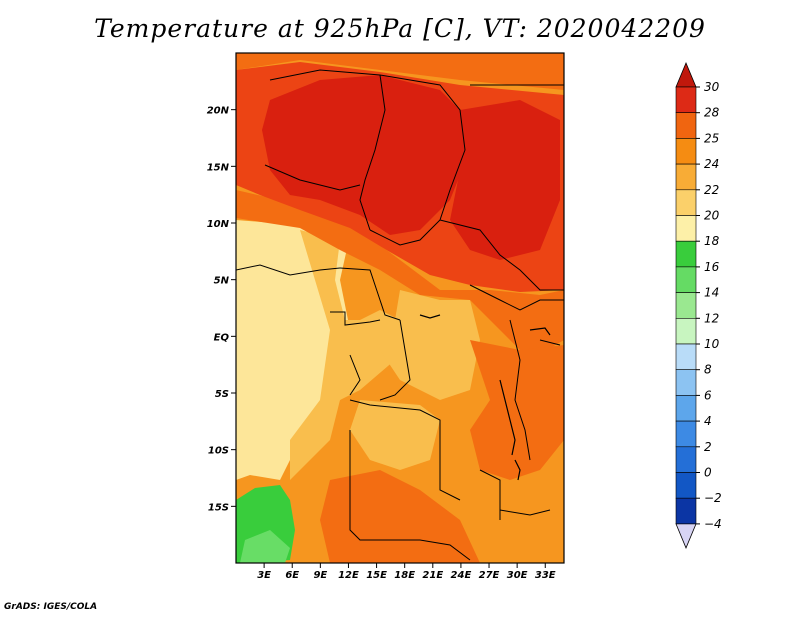  I want to click on colorbar-top-triangle, so click(686, 74).